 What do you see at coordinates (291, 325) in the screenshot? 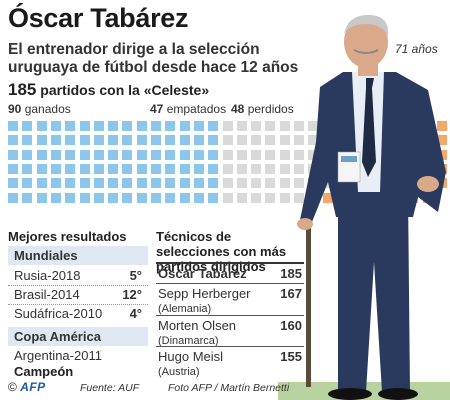
I see `coach-matches: 160` at bounding box center [291, 325].